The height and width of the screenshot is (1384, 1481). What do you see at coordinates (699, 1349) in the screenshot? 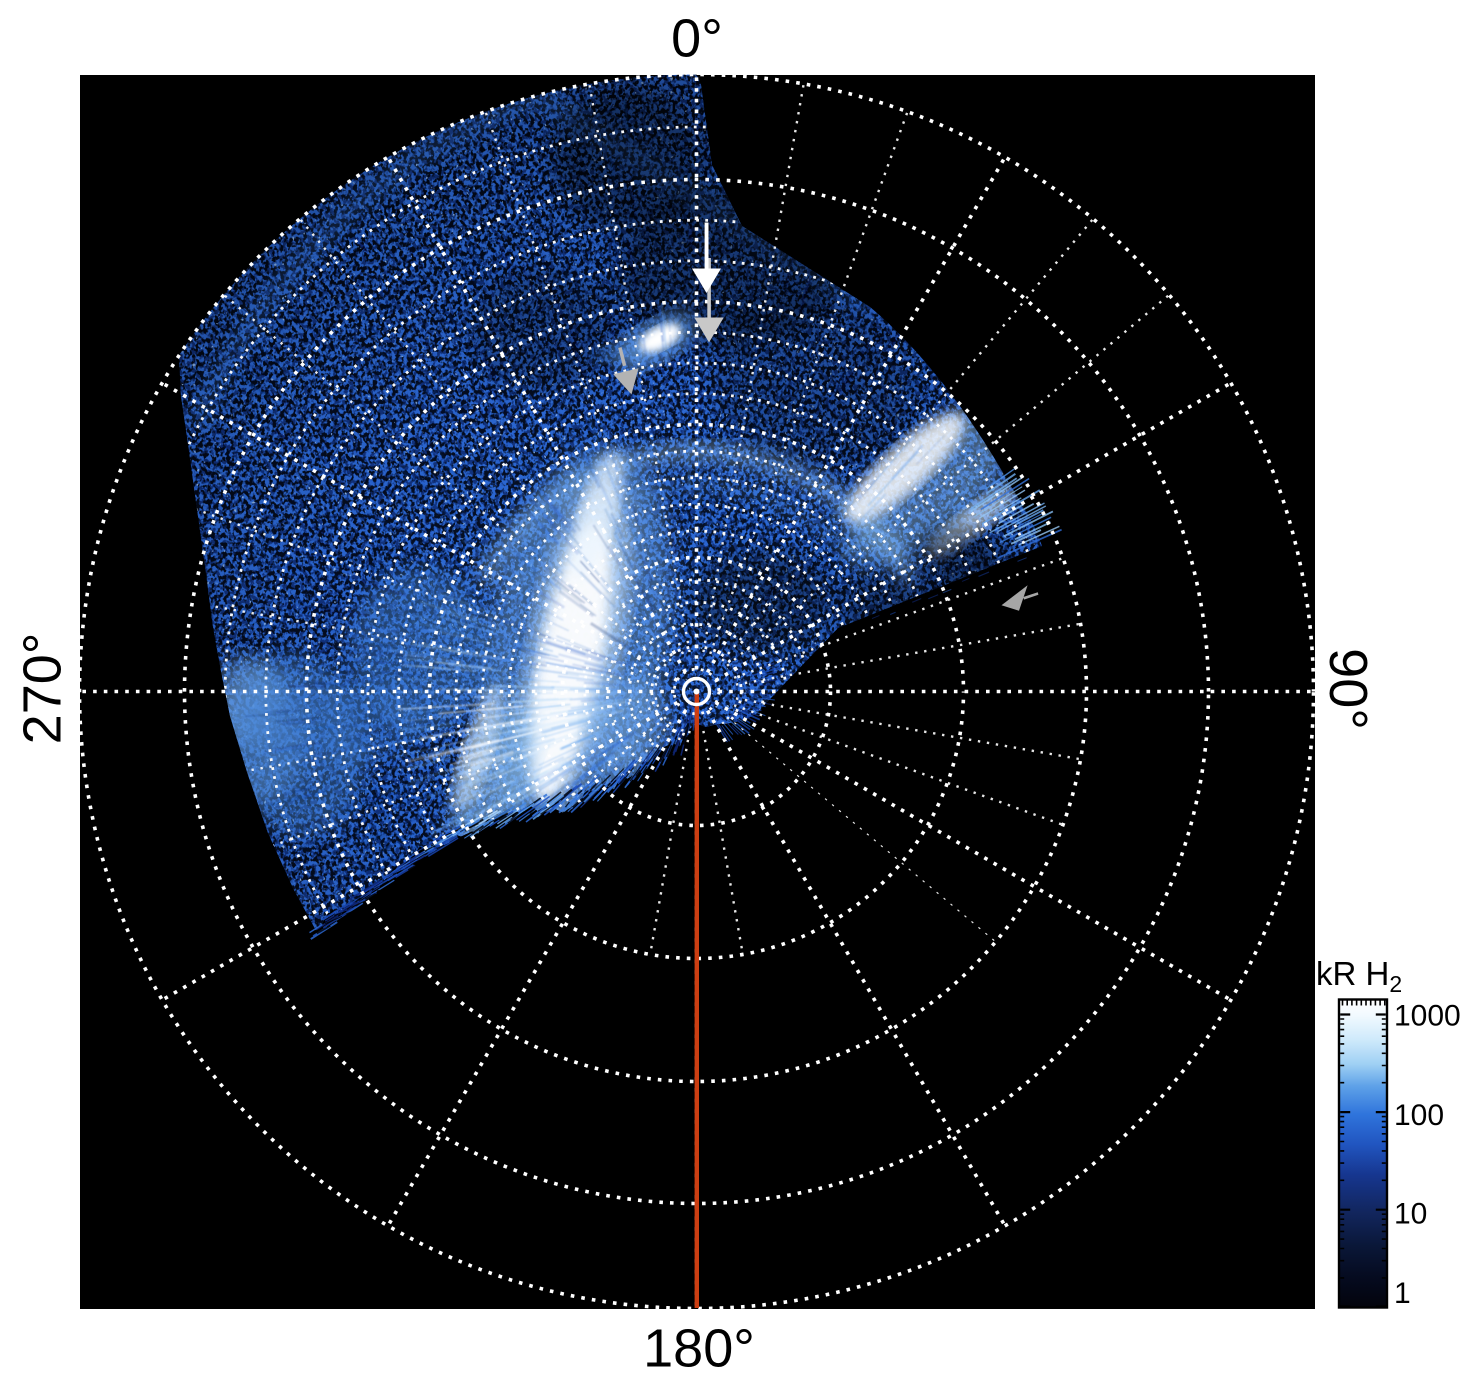
I see `svg-text: 180°` at bounding box center [699, 1349].